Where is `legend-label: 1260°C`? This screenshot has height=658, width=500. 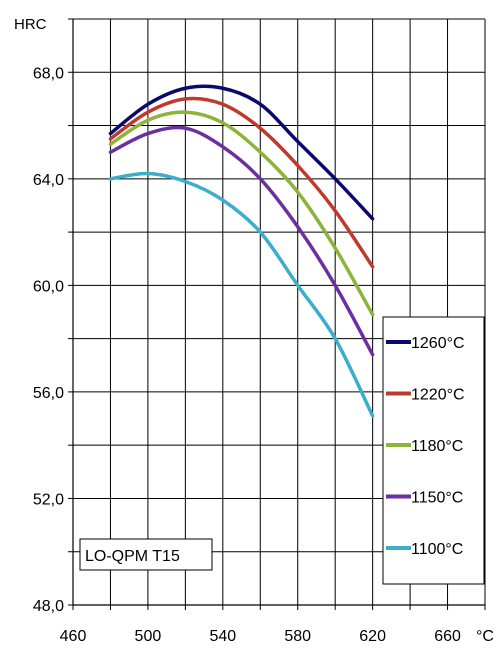 legend-label: 1260°C is located at coordinates (438, 343).